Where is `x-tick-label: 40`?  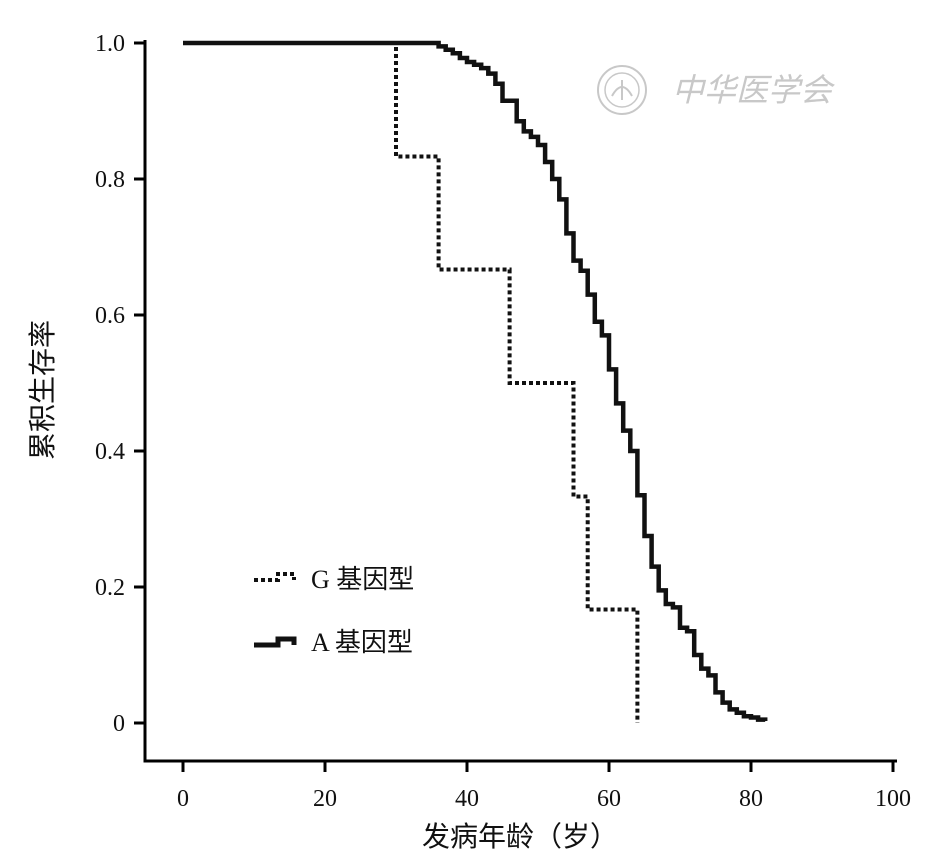 x-tick-label: 40 is located at coordinates (467, 799).